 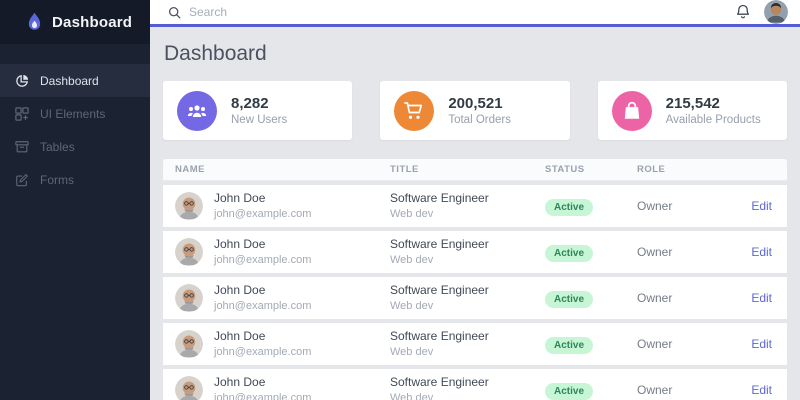 I want to click on bag-icon, so click(x=631, y=110).